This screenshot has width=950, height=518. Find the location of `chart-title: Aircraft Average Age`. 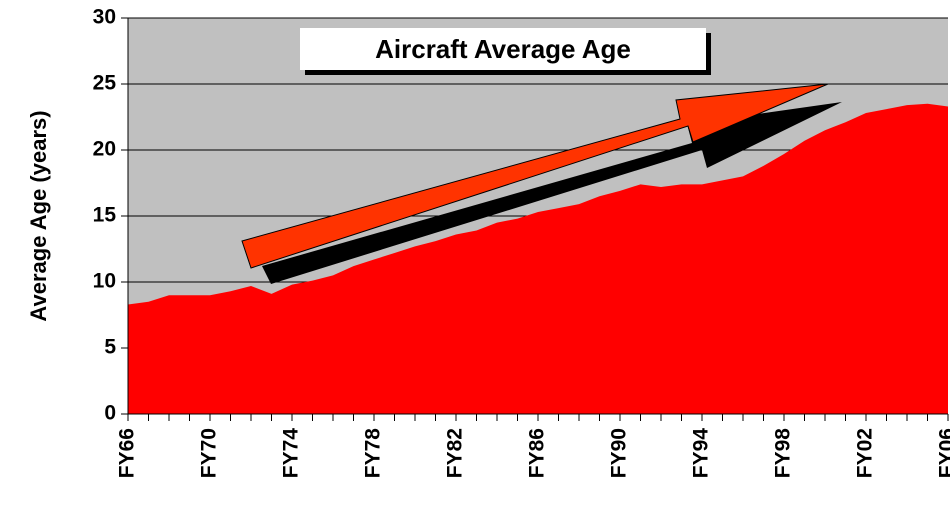

chart-title: Aircraft Average Age is located at coordinates (503, 49).